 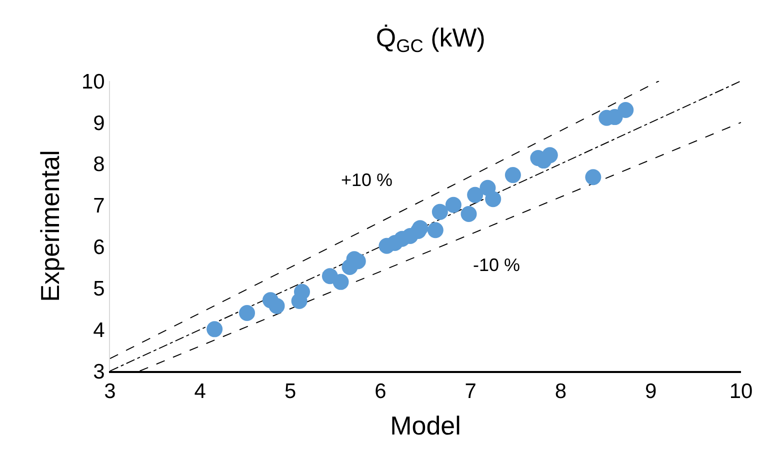 What do you see at coordinates (99, 288) in the screenshot?
I see `y-tick-label: 5` at bounding box center [99, 288].